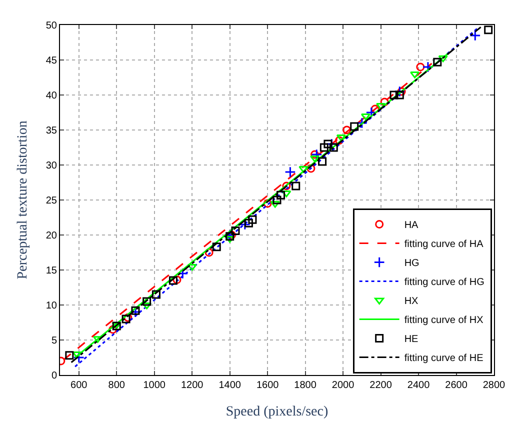  Describe the element at coordinates (444, 320) in the screenshot. I see `legend-label: fitting curve of HX` at that location.